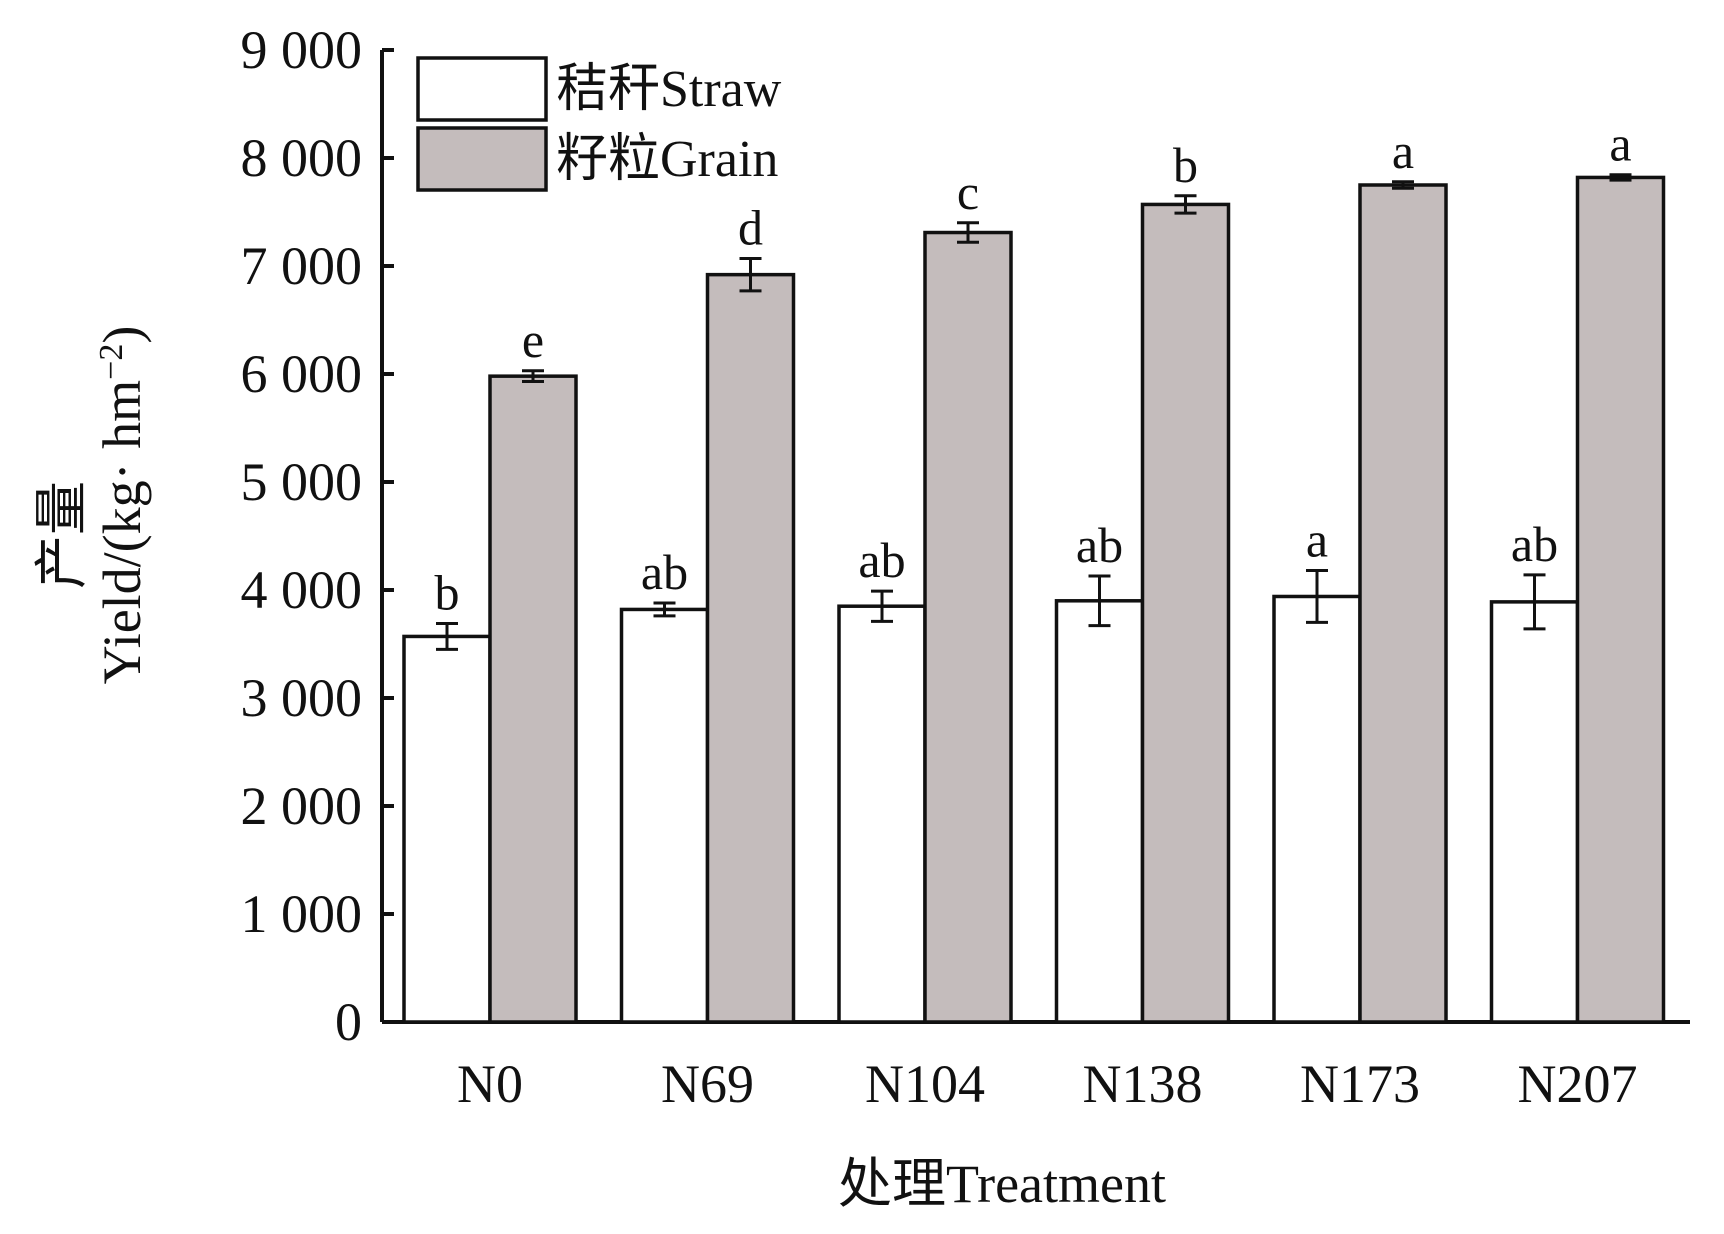 The height and width of the screenshot is (1234, 1724). What do you see at coordinates (1534, 812) in the screenshot?
I see `bar-straw-n207` at bounding box center [1534, 812].